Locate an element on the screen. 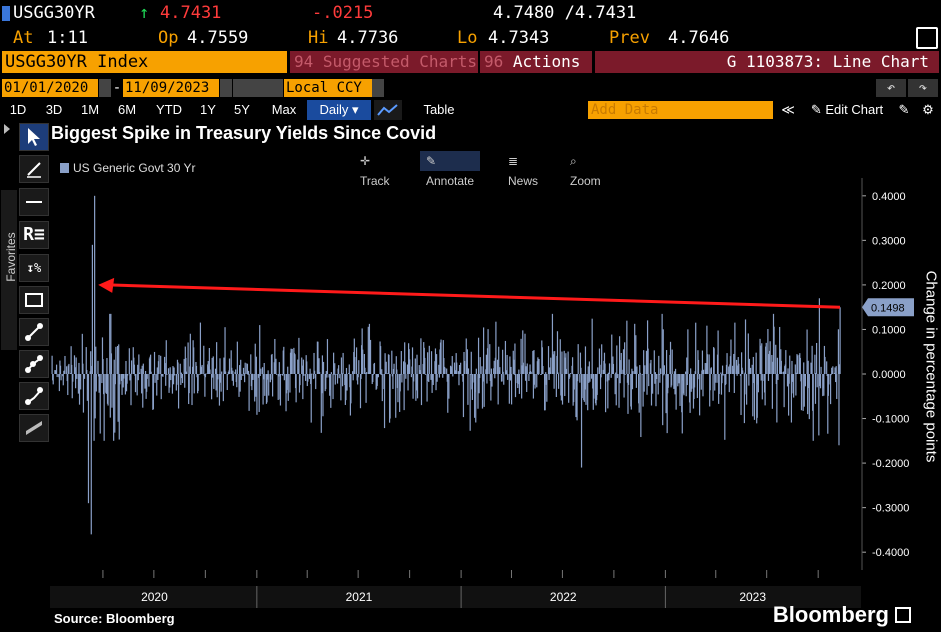  draw-tool is located at coordinates (34, 169).